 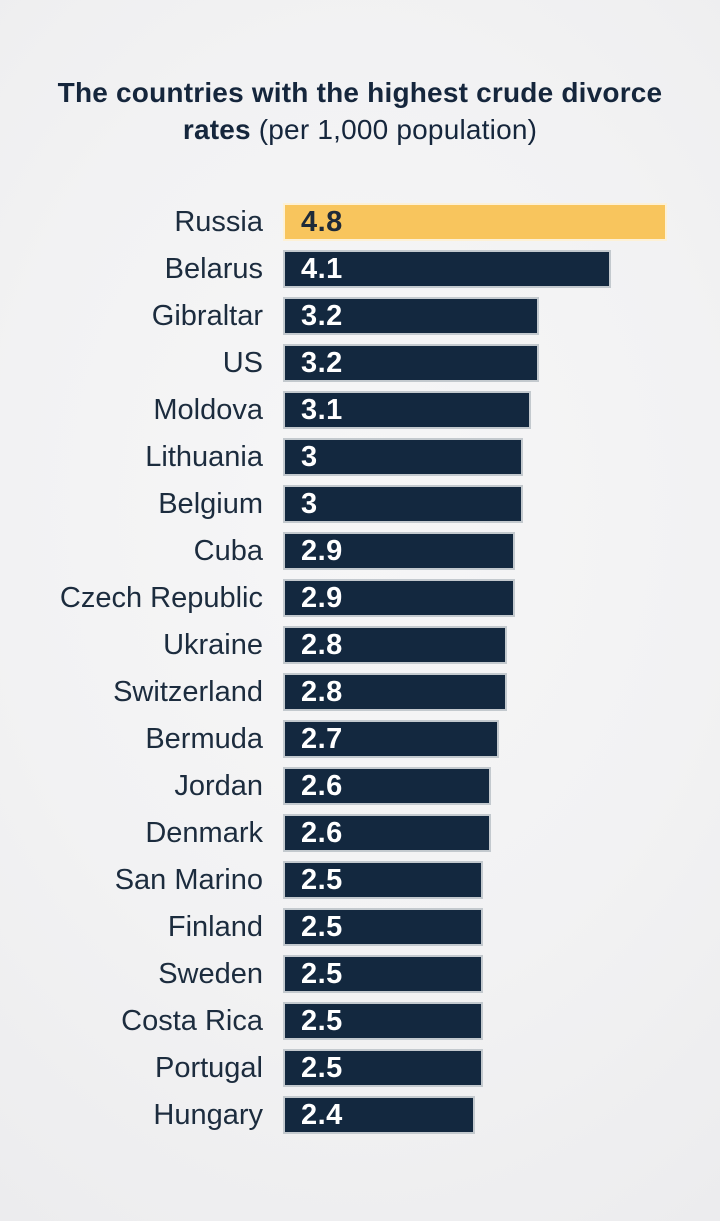 What do you see at coordinates (475, 222) in the screenshot?
I see `bar-russia: 4.8` at bounding box center [475, 222].